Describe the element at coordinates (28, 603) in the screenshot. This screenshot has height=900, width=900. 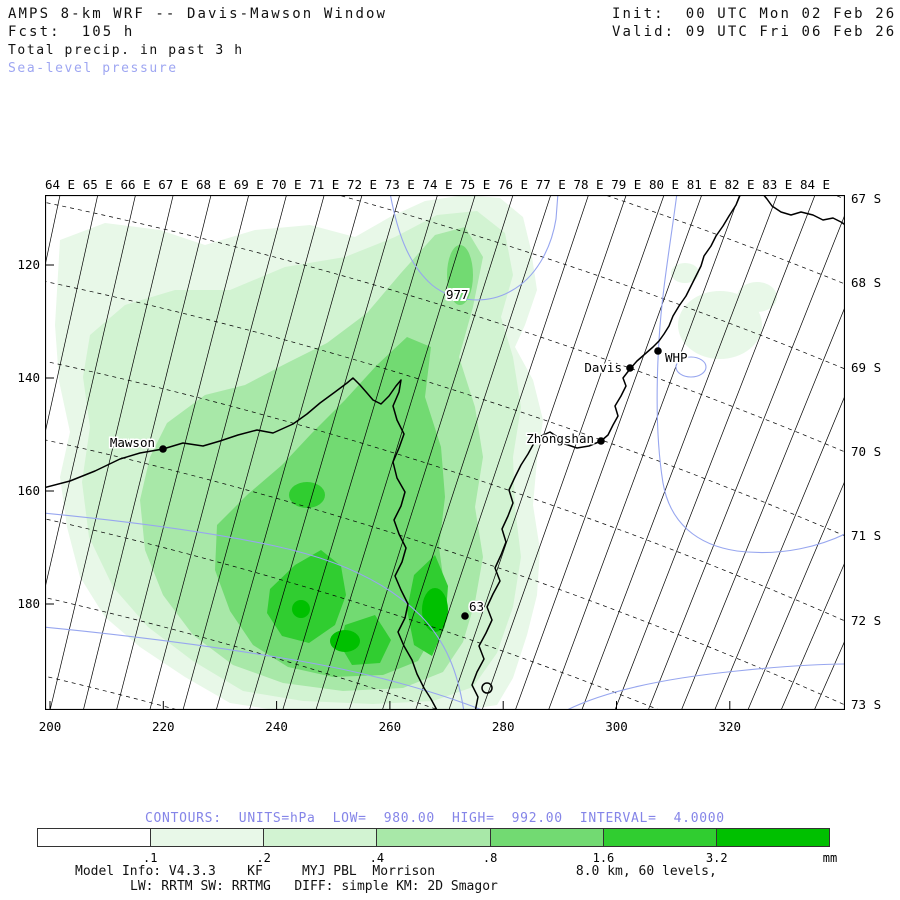
I see `axis-label-grid-y: 180` at that location.